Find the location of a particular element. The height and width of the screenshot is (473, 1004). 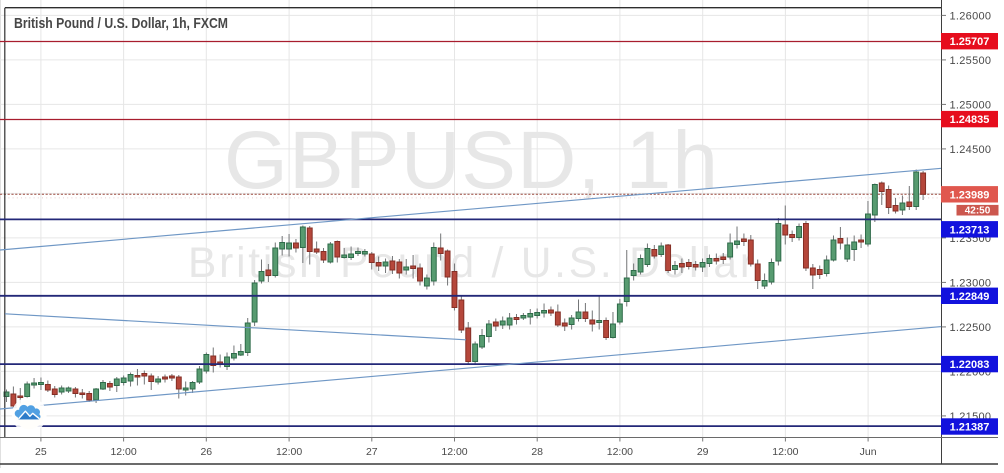

svg-text:British Pound / U.S. Dollar, 1: British Pound / U.S. Dollar, 1h, FXCM is located at coordinates (121, 23).